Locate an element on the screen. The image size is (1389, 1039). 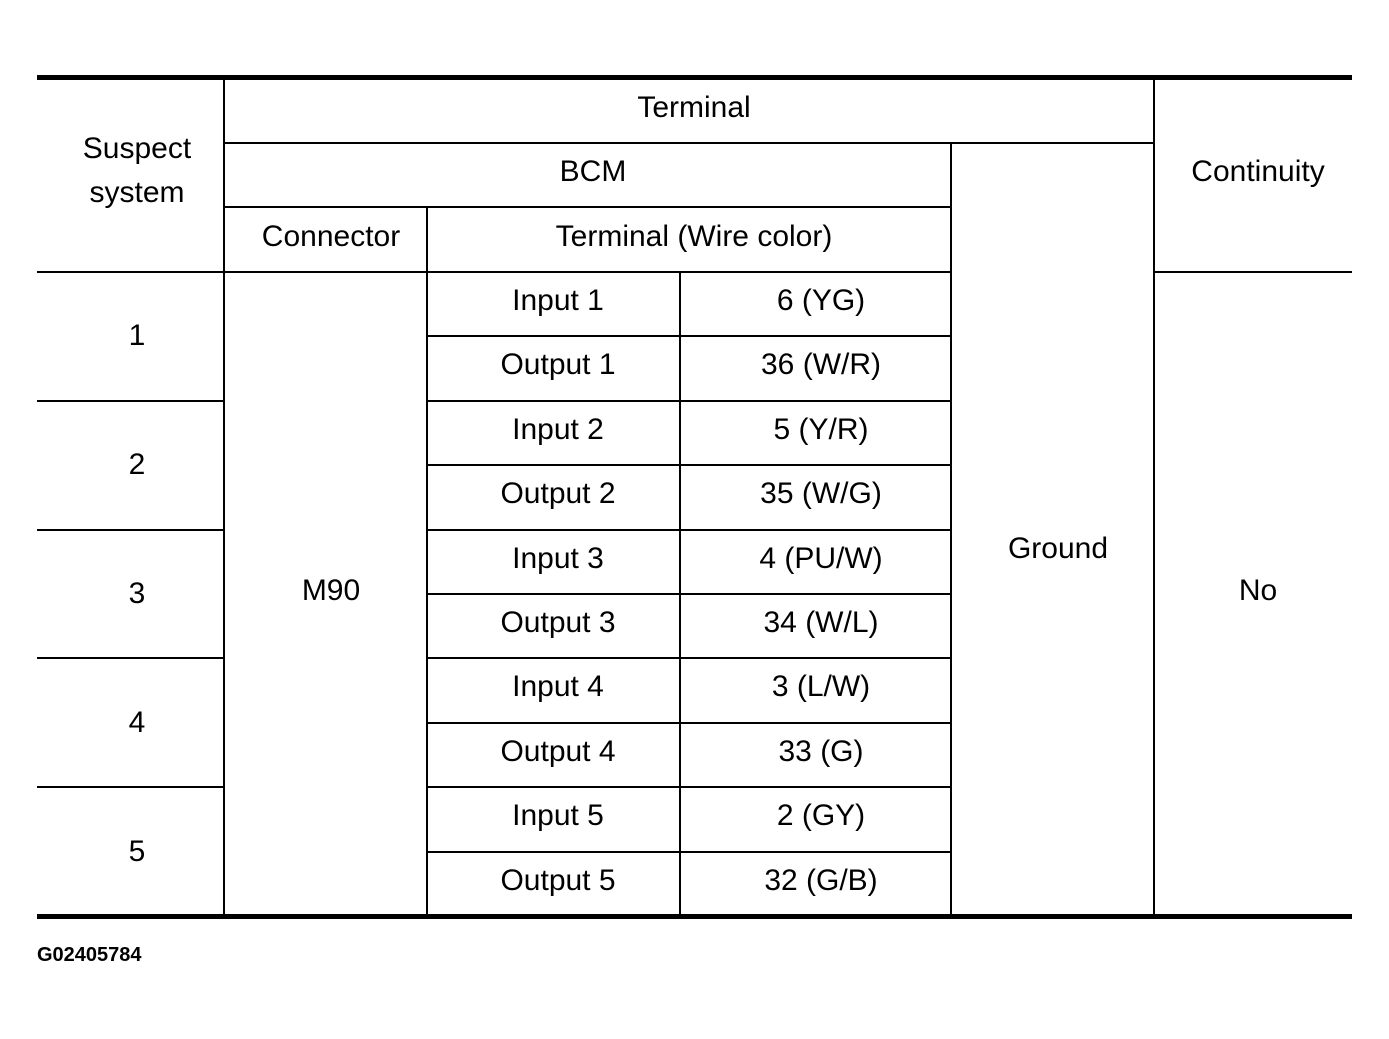
continuity-value: No is located at coordinates (1258, 590).